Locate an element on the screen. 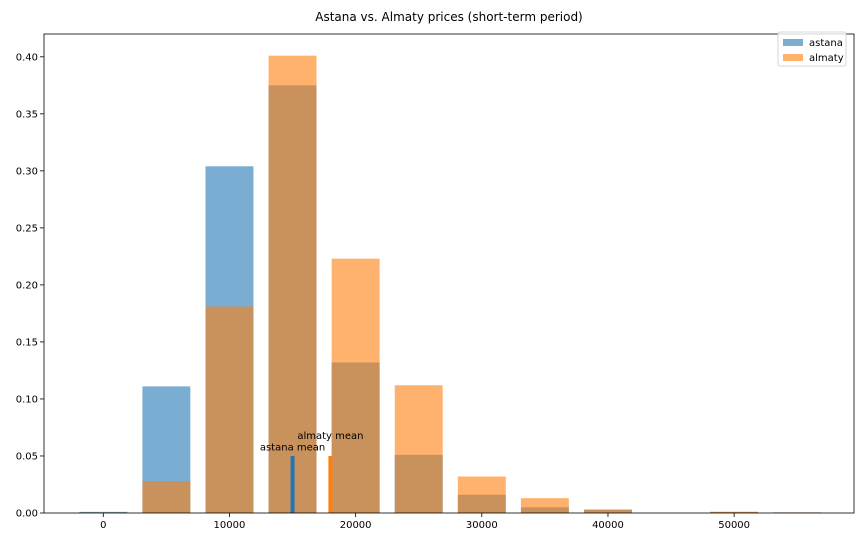 The width and height of the screenshot is (864, 540). mean-label-1: almaty mean is located at coordinates (330, 436).